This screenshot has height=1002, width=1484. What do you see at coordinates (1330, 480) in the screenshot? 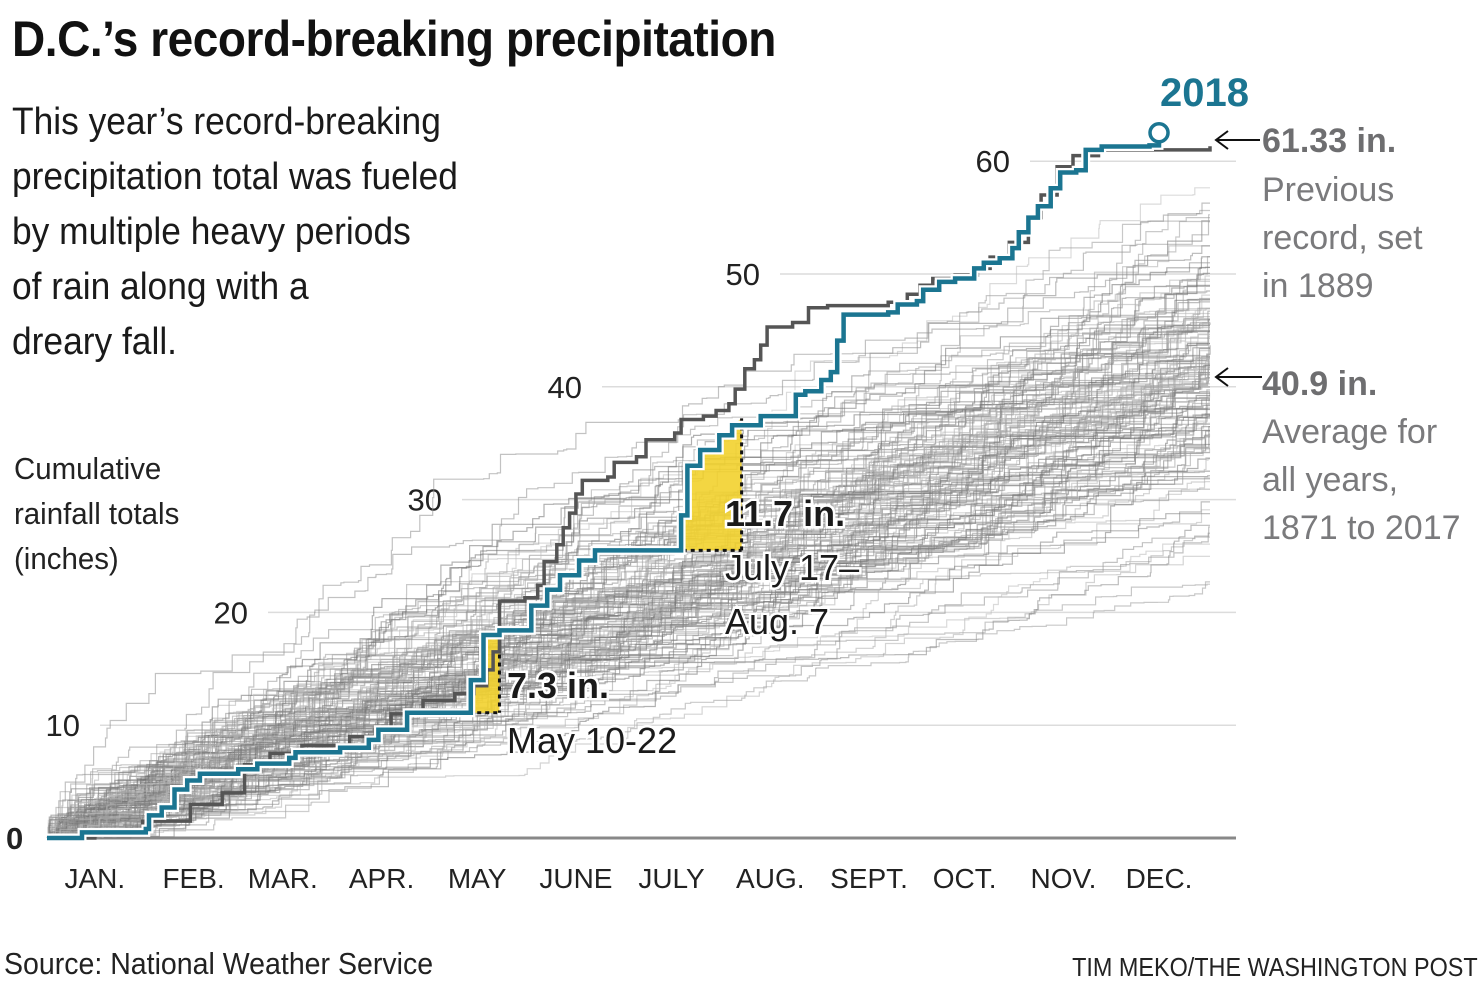
I see `average-note-line: all years,` at bounding box center [1330, 480].